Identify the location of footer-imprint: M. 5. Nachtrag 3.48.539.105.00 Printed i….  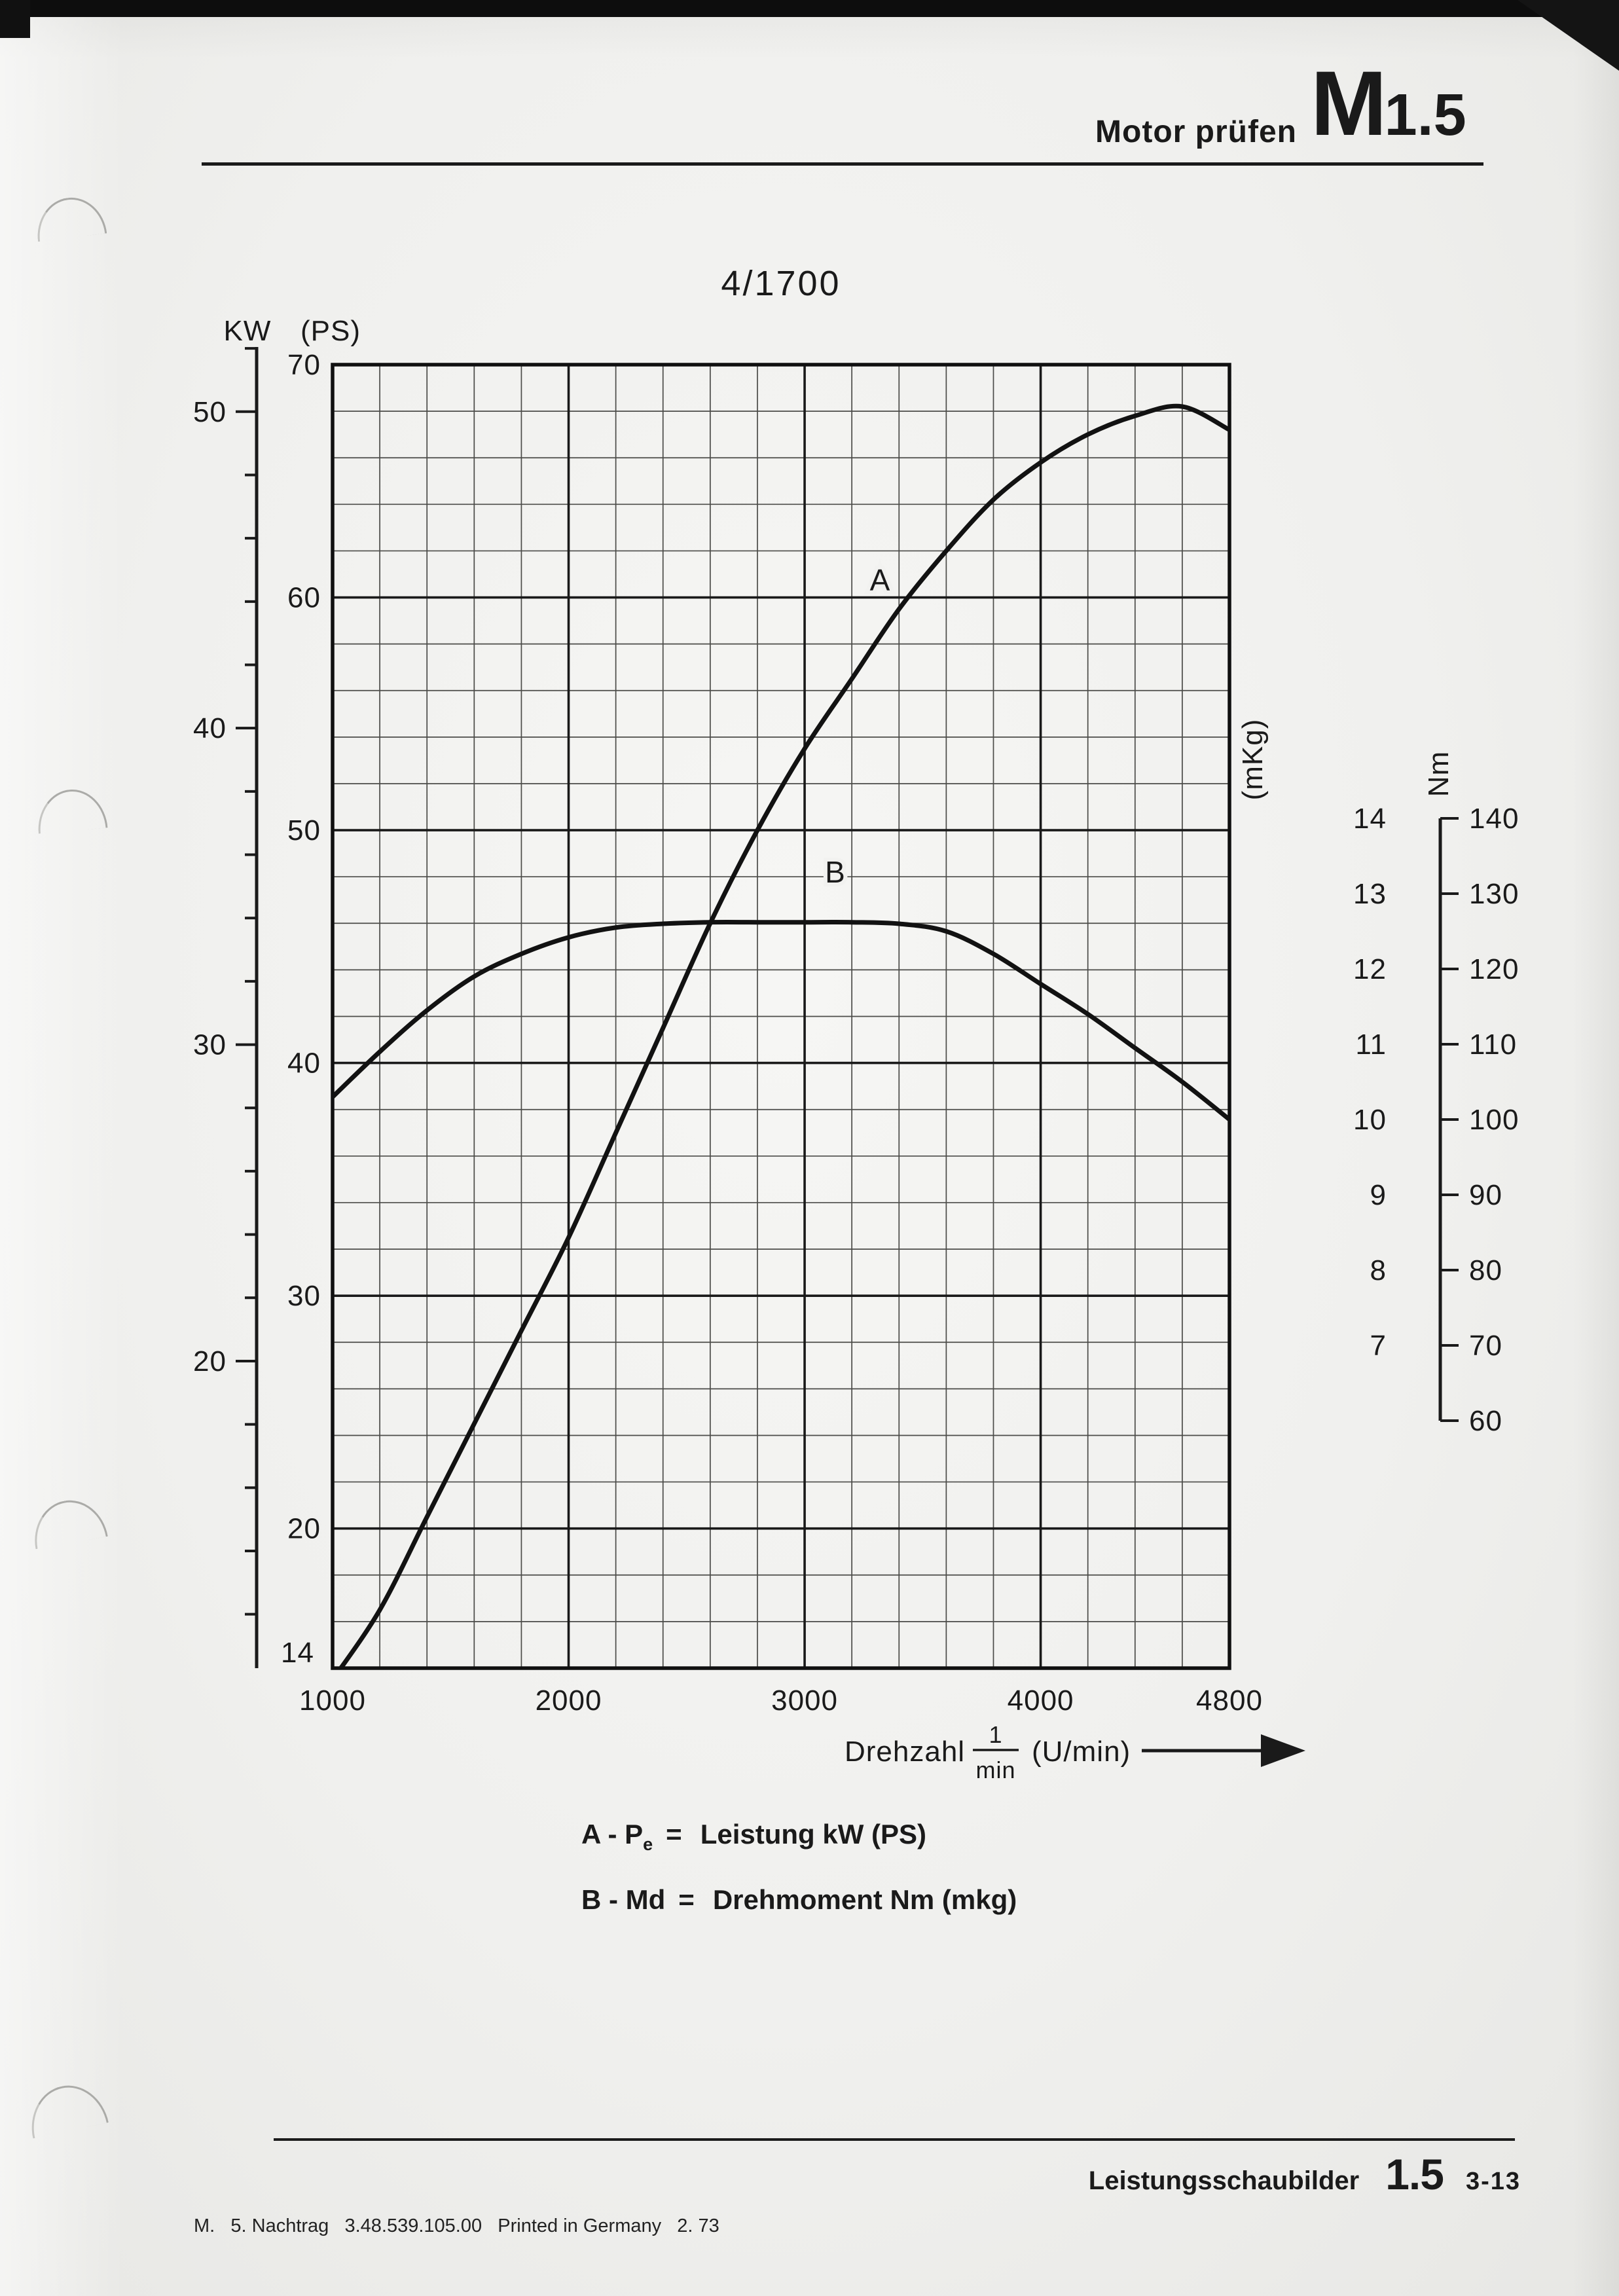
(456, 2225).